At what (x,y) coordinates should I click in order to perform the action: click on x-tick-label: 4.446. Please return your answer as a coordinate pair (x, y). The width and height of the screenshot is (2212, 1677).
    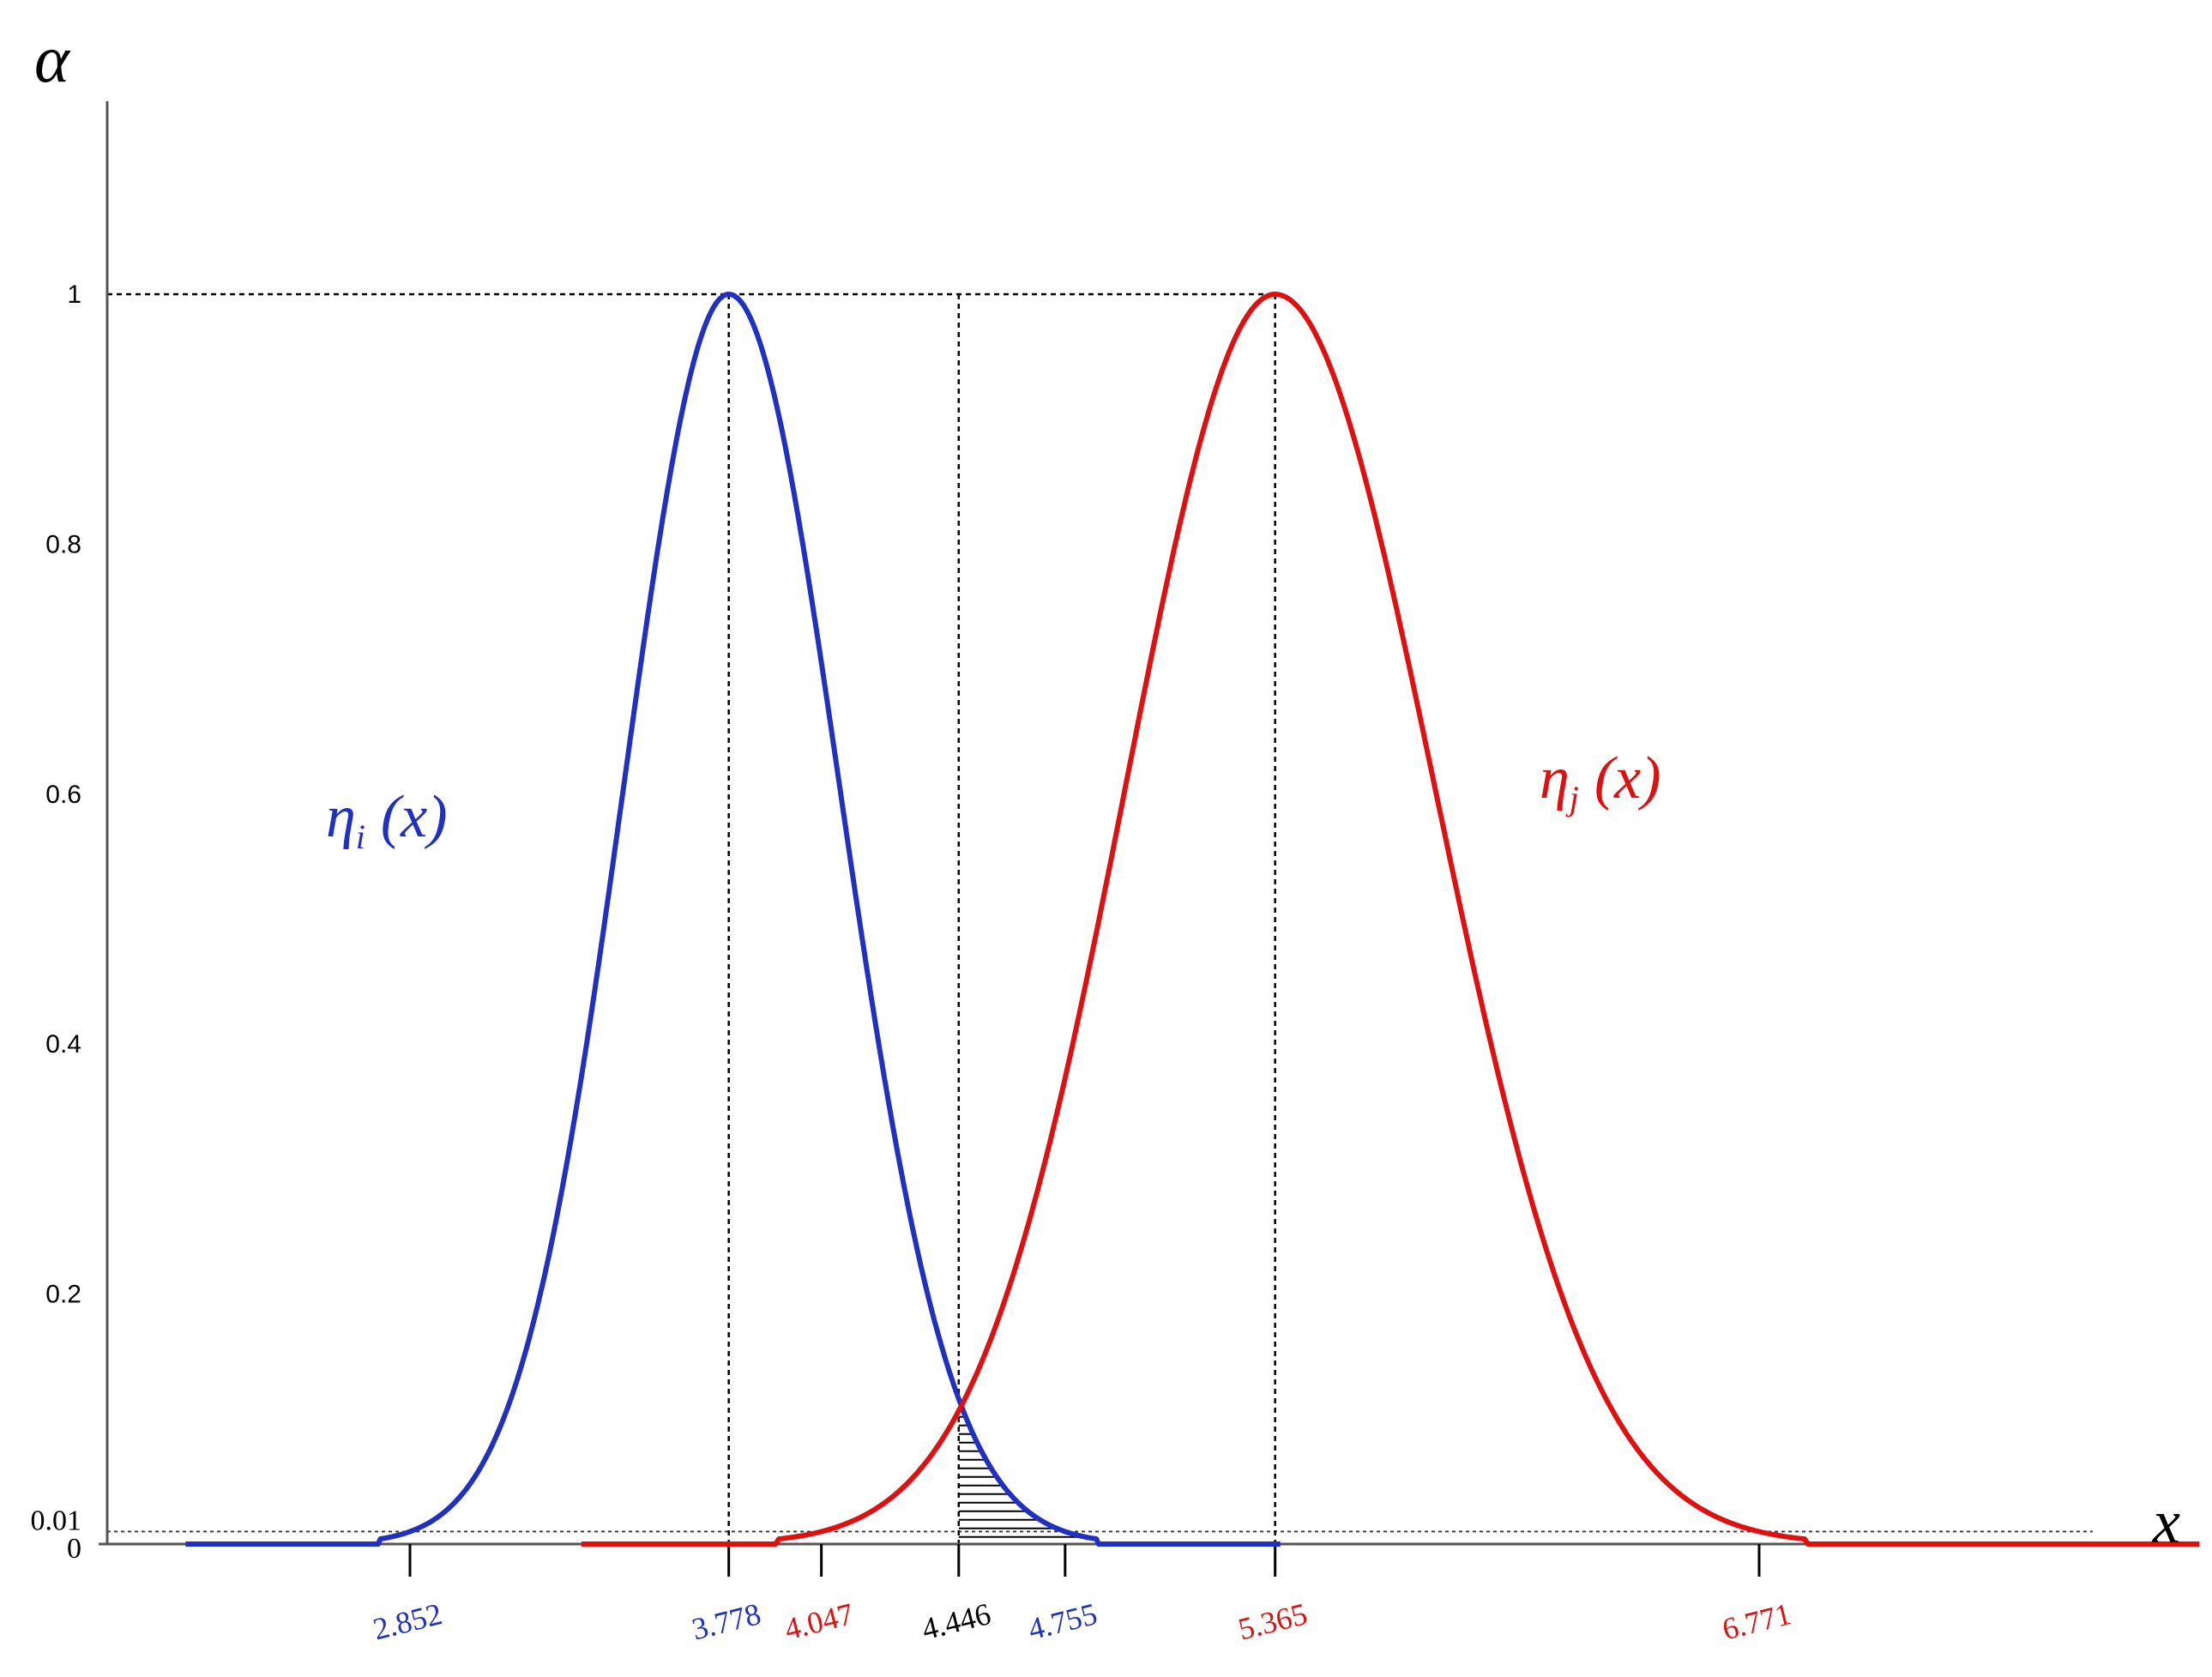
    Looking at the image, I should click on (956, 1621).